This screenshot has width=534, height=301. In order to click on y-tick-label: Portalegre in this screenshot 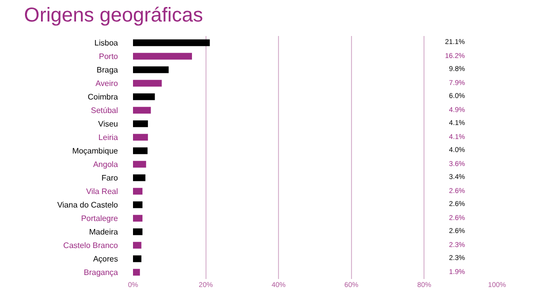, I will do `click(100, 219)`.